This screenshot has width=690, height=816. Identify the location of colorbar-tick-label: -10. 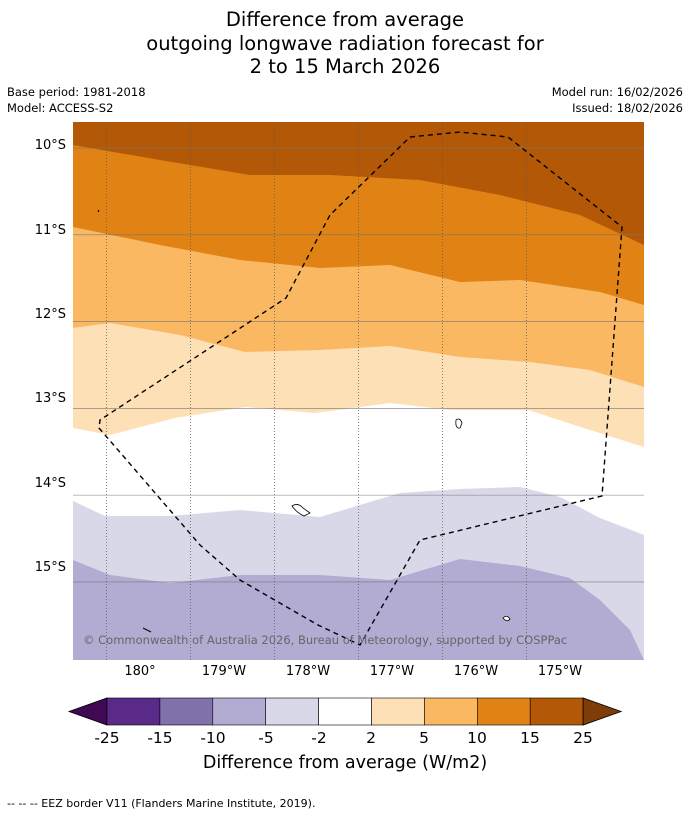
(213, 738).